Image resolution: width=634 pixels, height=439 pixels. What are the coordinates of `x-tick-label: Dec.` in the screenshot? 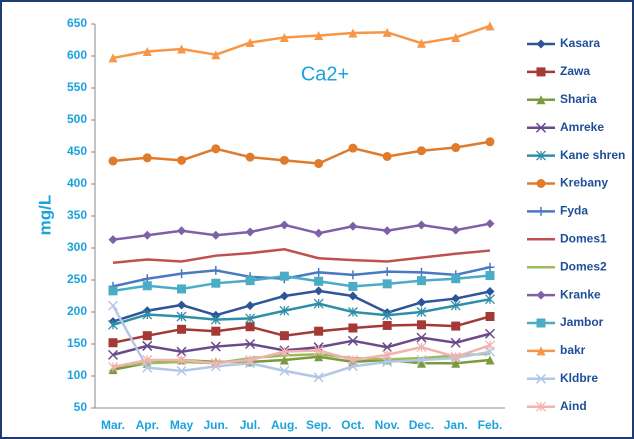 It's located at (421, 425).